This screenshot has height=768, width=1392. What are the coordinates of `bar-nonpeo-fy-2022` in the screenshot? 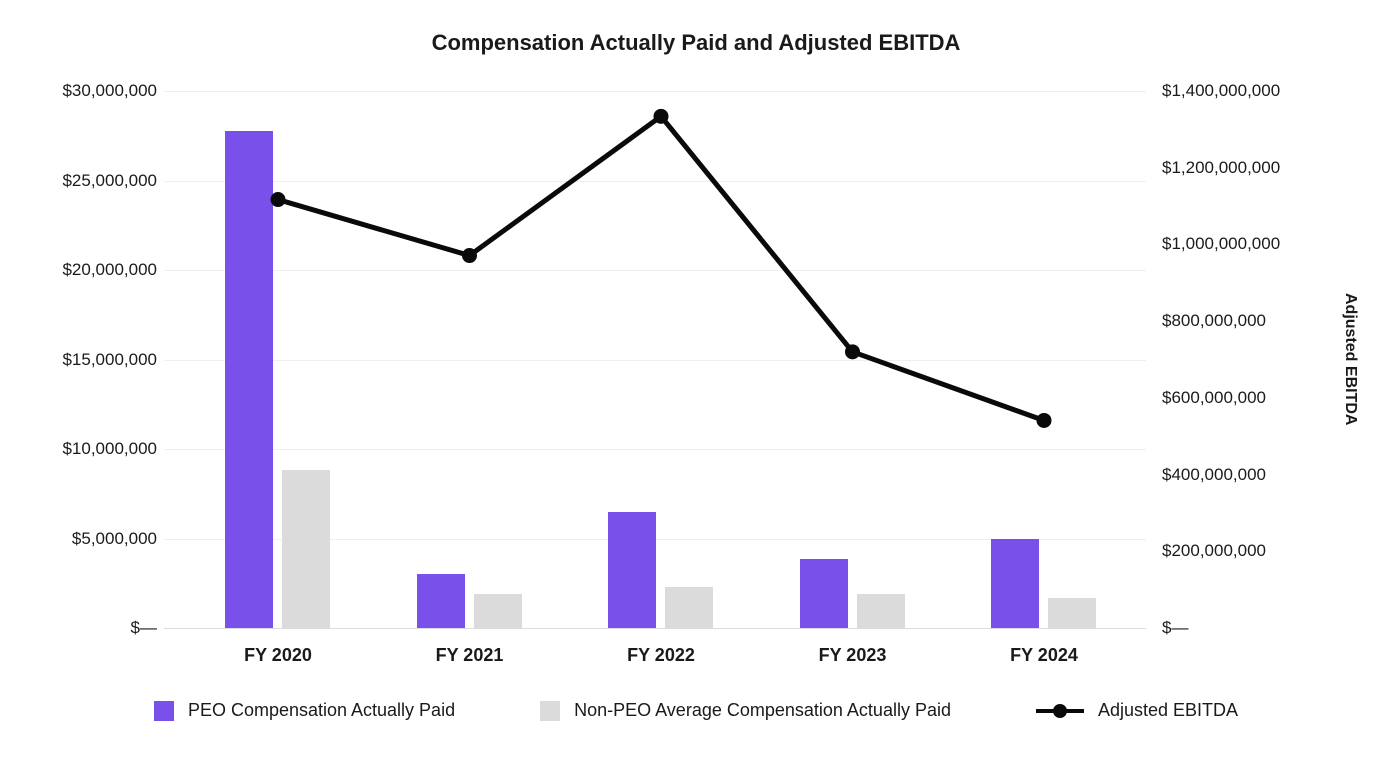 It's located at (689, 607).